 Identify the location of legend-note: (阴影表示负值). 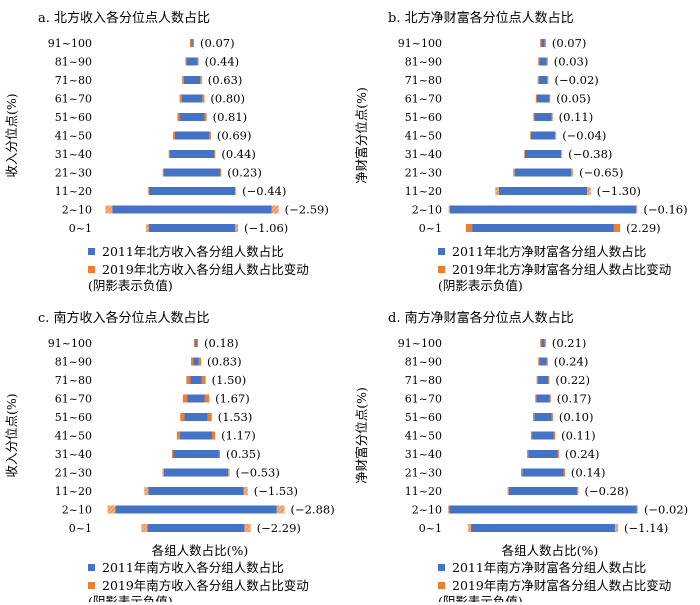
(130, 598).